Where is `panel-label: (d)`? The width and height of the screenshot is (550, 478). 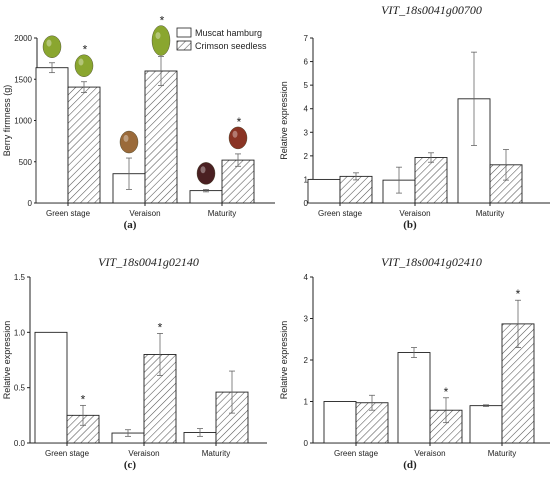
panel-label: (d) is located at coordinates (410, 465).